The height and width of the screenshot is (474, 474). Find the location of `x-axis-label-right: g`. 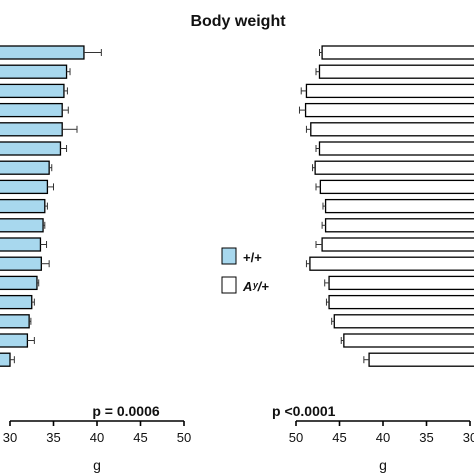

x-axis-label-right: g is located at coordinates (383, 465).